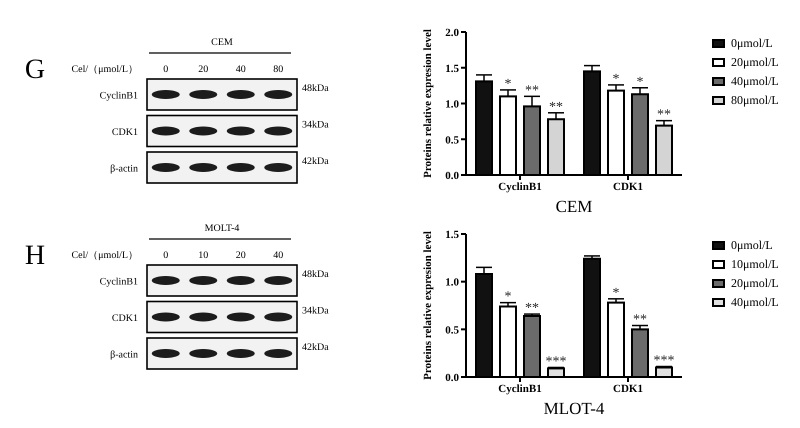 The height and width of the screenshot is (428, 800). What do you see at coordinates (574, 206) in the screenshot?
I see `x-axis-title: CEM` at bounding box center [574, 206].